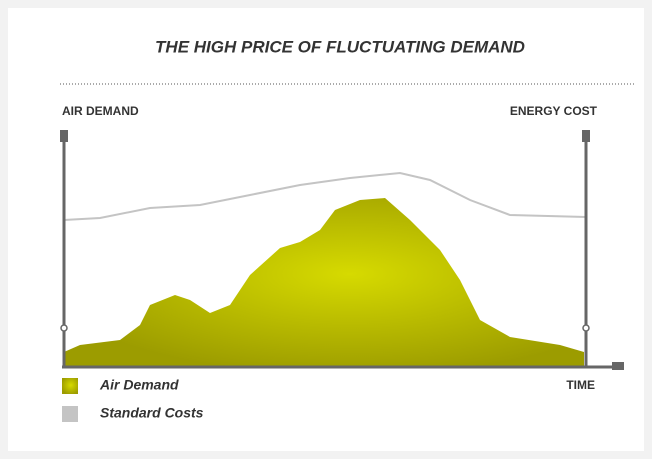  Describe the element at coordinates (139, 385) in the screenshot. I see `legend-label: Air Demand` at that location.